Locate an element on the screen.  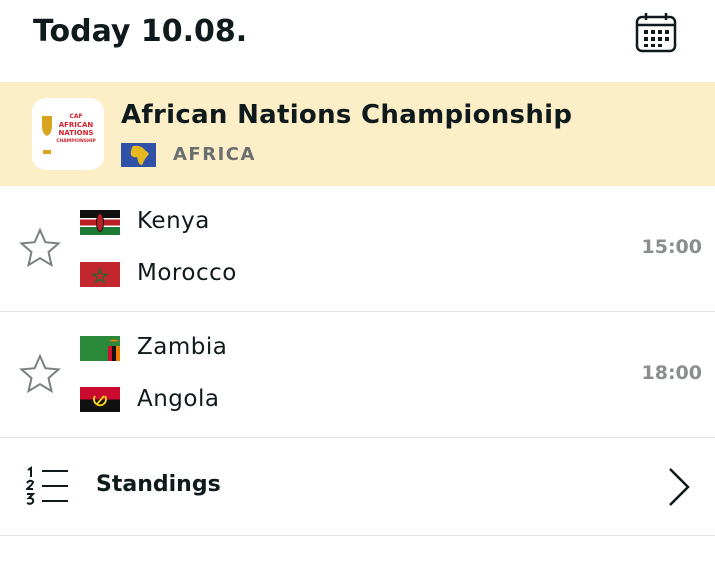
logo-text: CAF is located at coordinates (75, 116).